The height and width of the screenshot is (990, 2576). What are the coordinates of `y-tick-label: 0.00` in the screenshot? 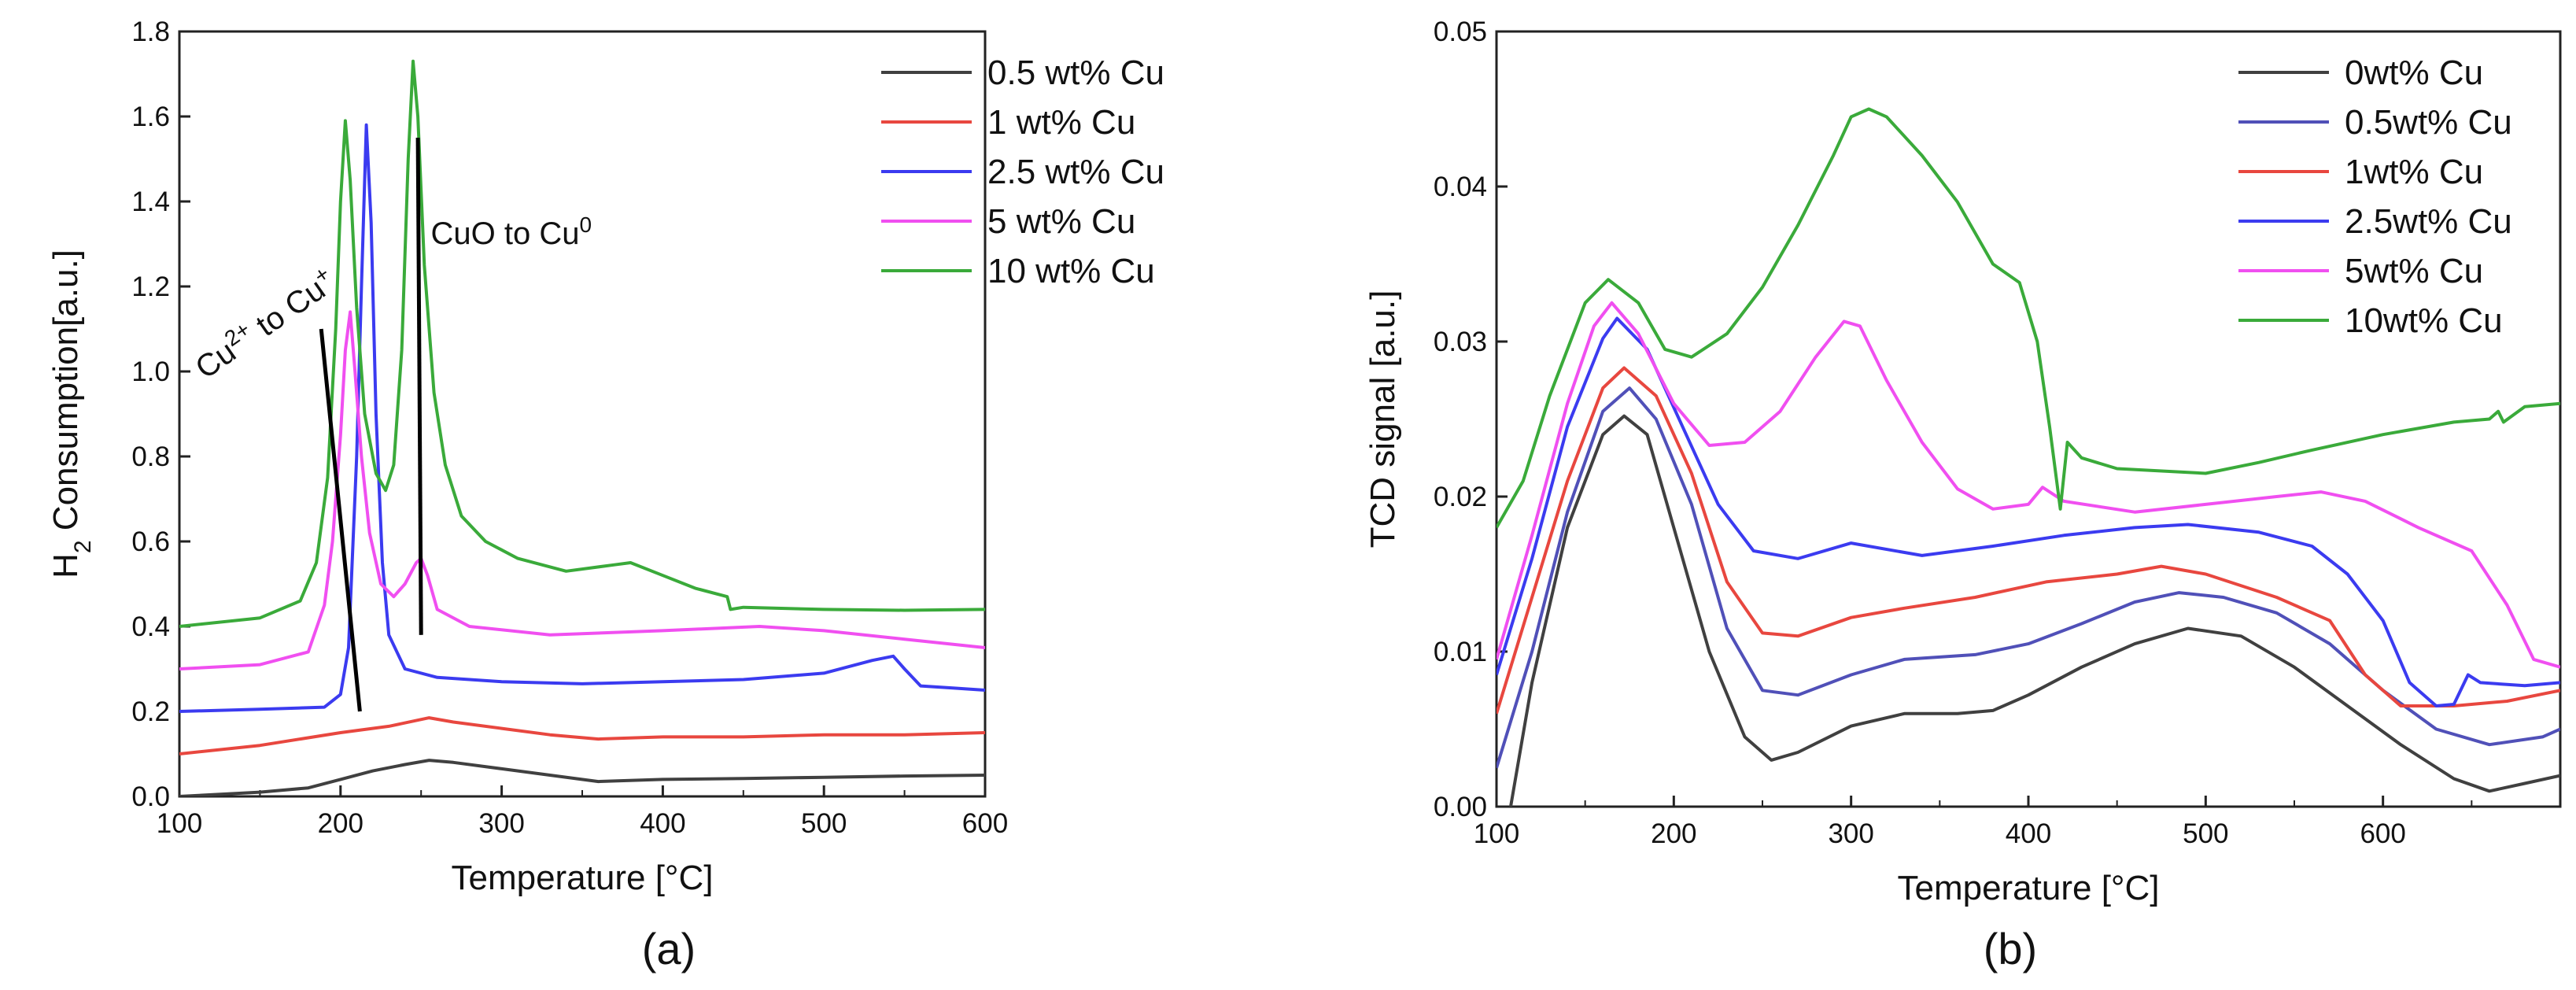 It's located at (1460, 807).